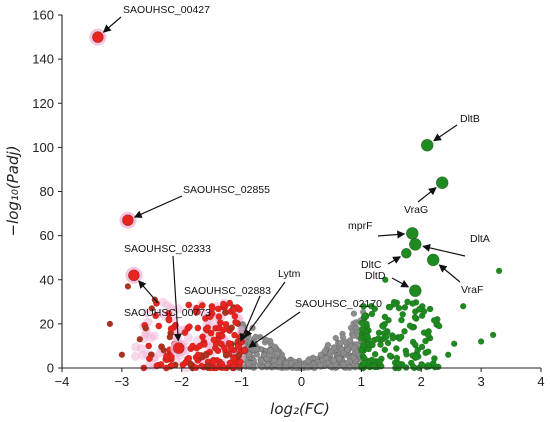  Describe the element at coordinates (480, 239) in the screenshot. I see `gene-label: DltA` at that location.